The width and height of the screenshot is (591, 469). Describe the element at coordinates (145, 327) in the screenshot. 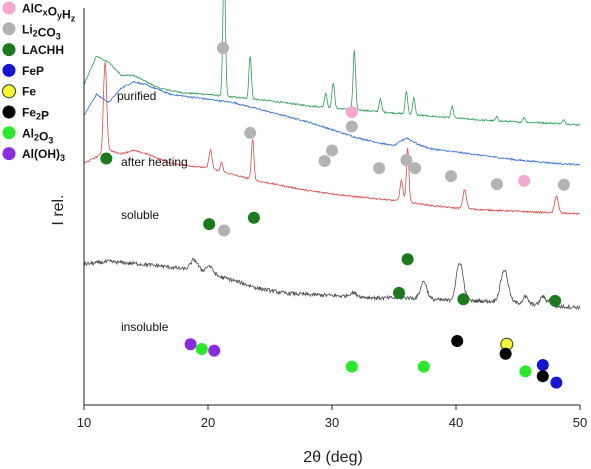

I see `series-label-insoluble: insoluble` at that location.